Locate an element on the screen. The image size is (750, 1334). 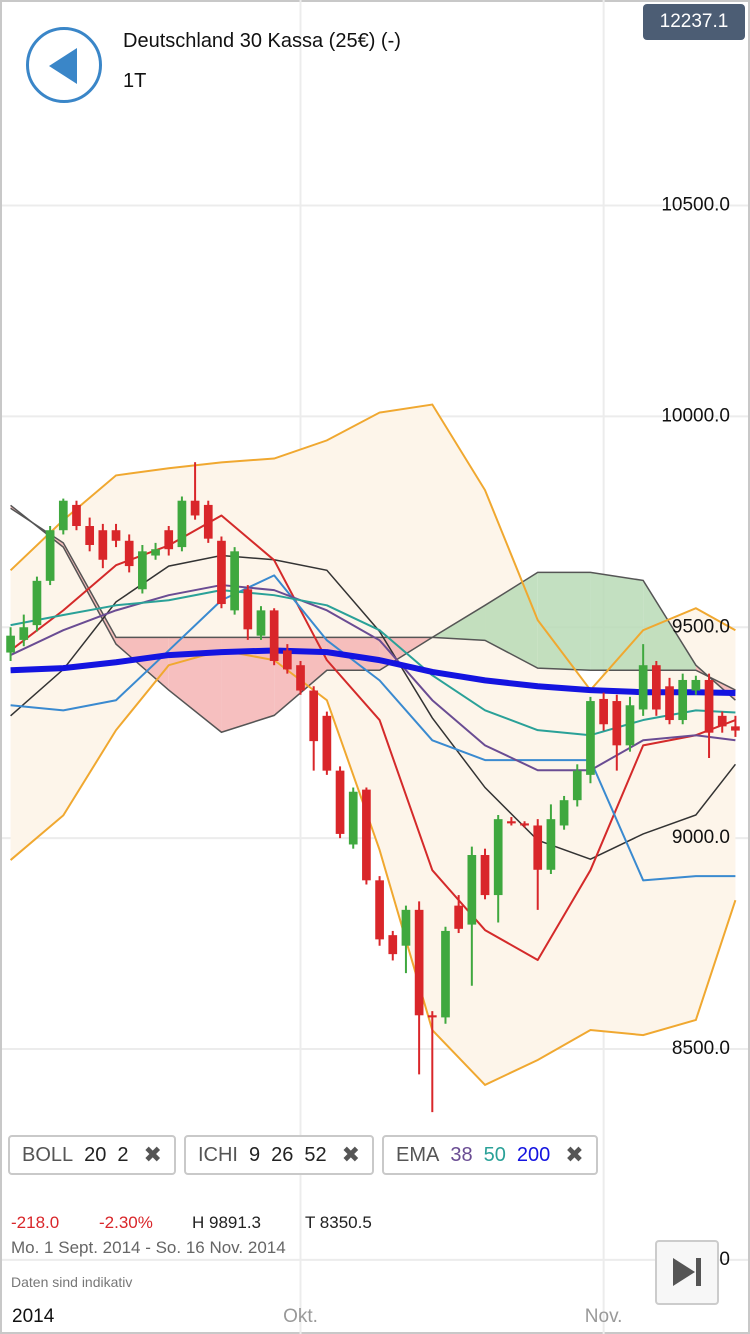
skip-icon is located at coordinates (687, 1272).